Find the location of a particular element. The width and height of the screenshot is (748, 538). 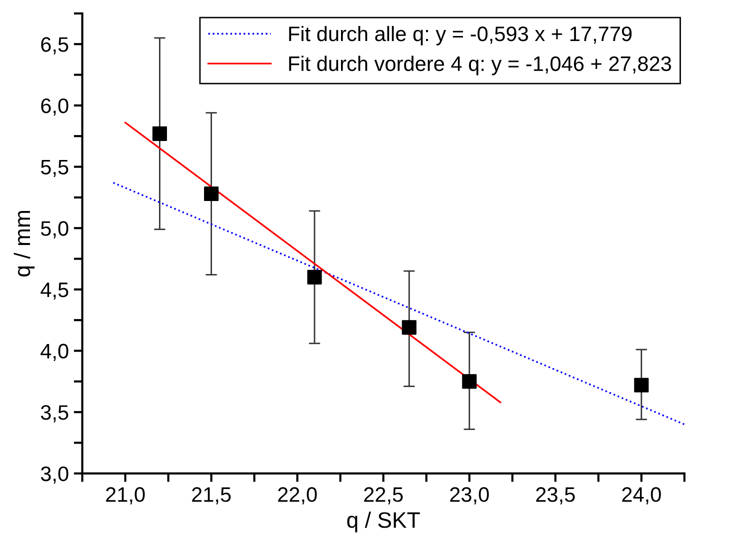

legend-label: Fit durch alle q: y = -0,593 x + 17,779 is located at coordinates (460, 36).